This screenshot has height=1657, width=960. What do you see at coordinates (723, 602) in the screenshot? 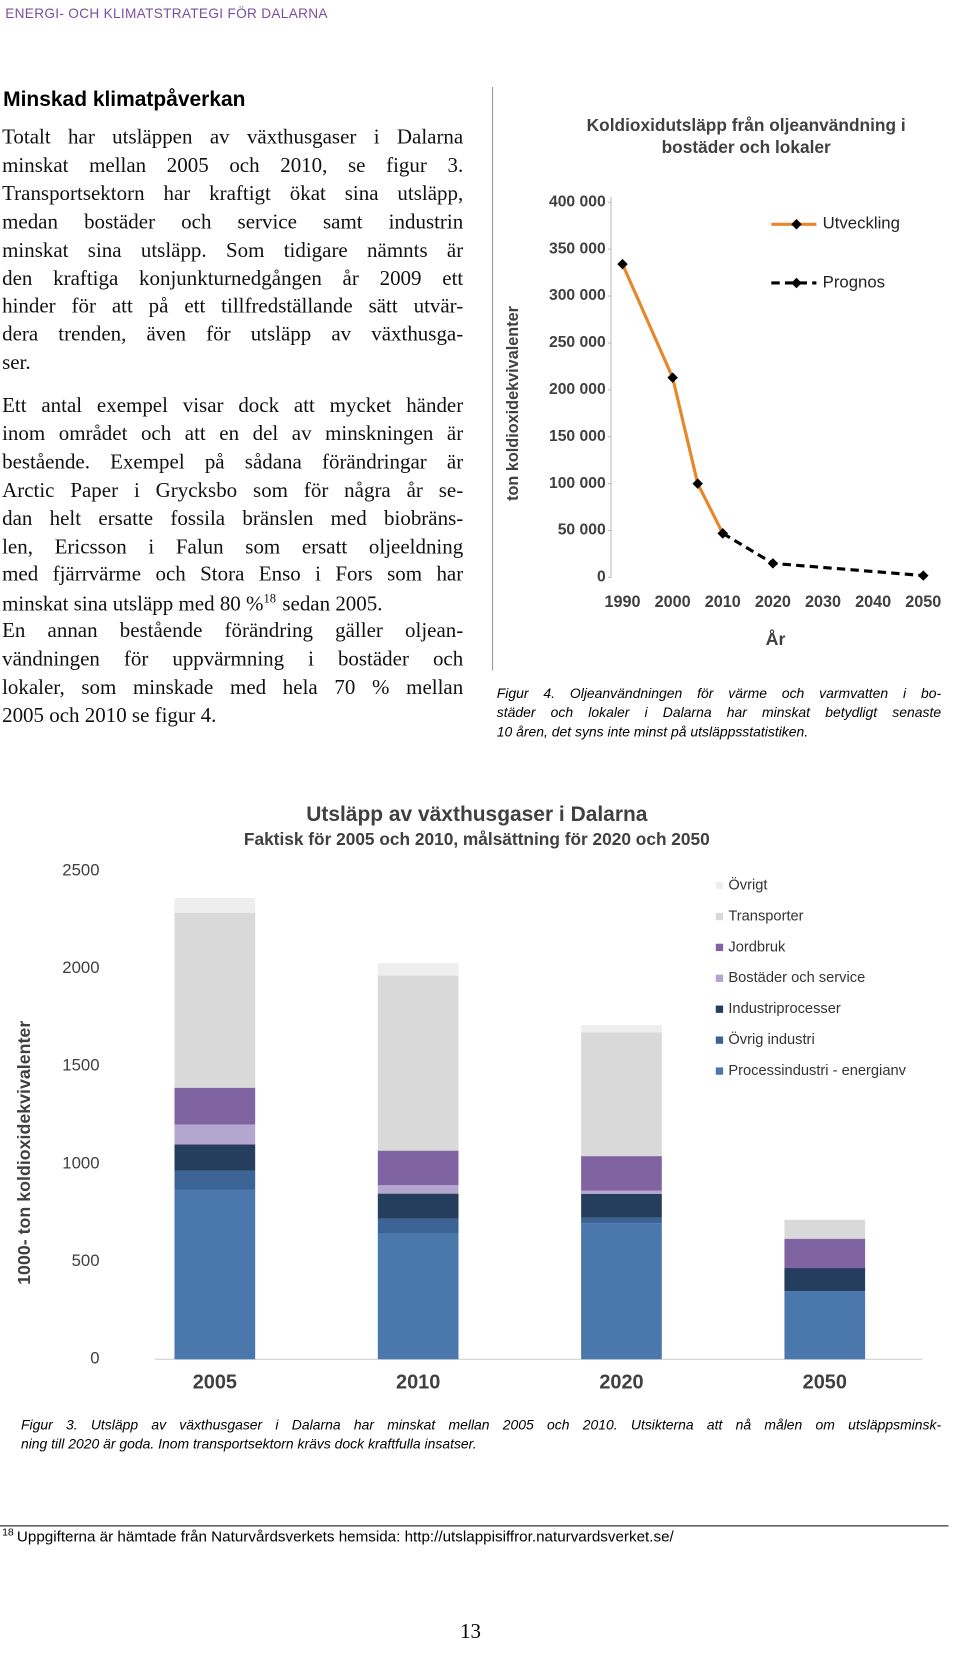
I see `x-tick-label: 2010` at bounding box center [723, 602].